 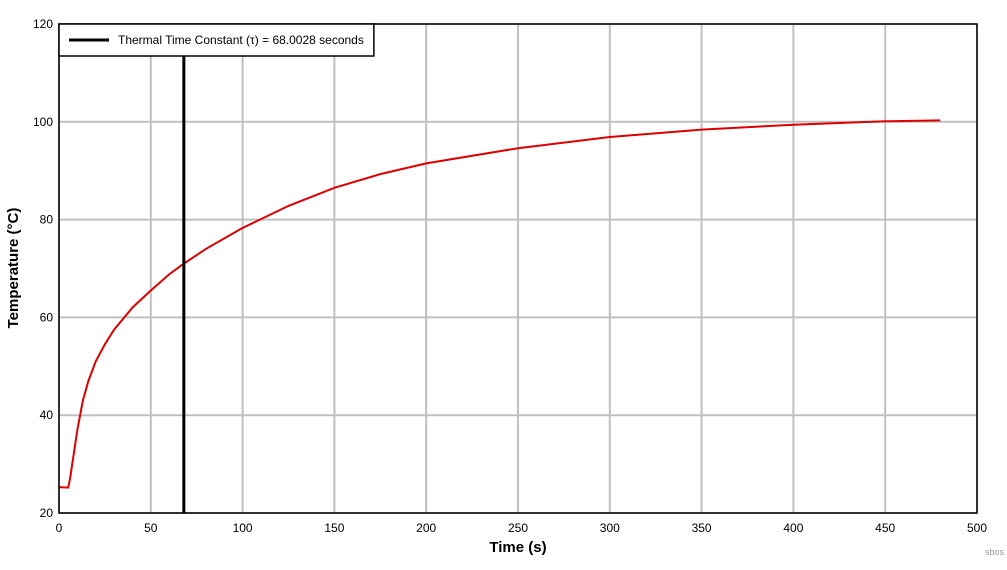 What do you see at coordinates (47, 220) in the screenshot?
I see `y-tick-label: 80` at bounding box center [47, 220].